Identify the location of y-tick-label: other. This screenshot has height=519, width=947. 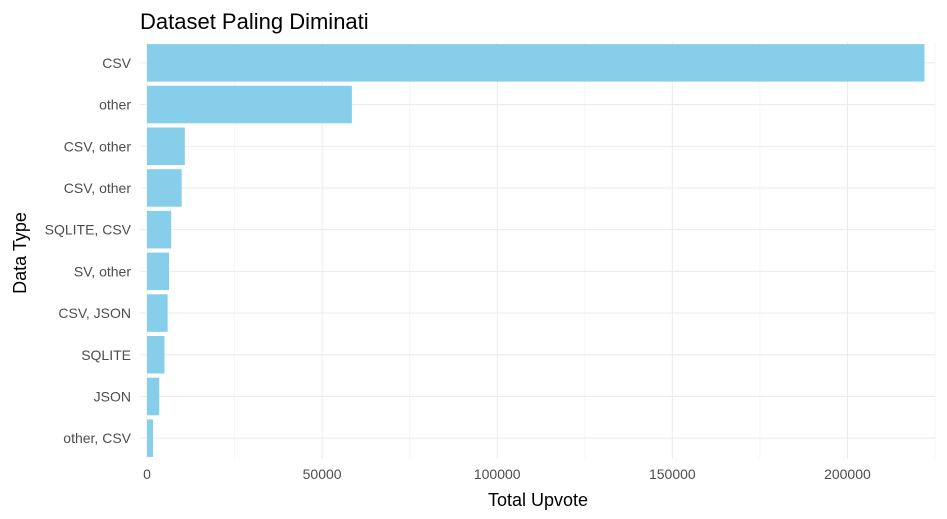
(115, 105).